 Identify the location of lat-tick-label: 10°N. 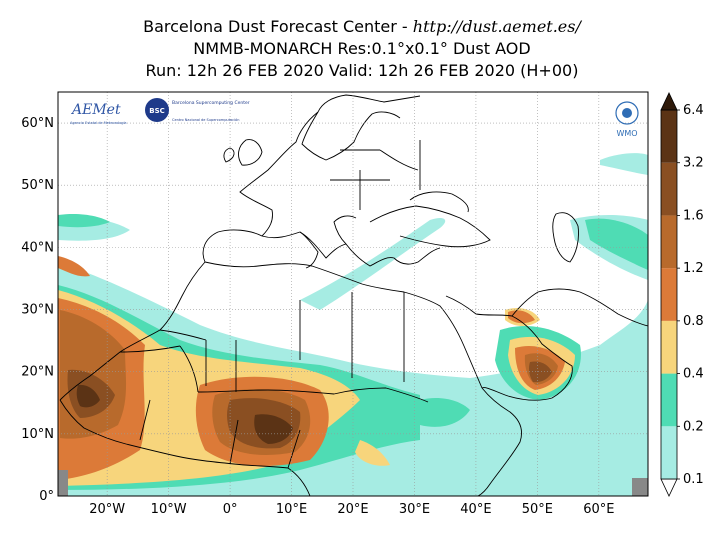
(37, 434).